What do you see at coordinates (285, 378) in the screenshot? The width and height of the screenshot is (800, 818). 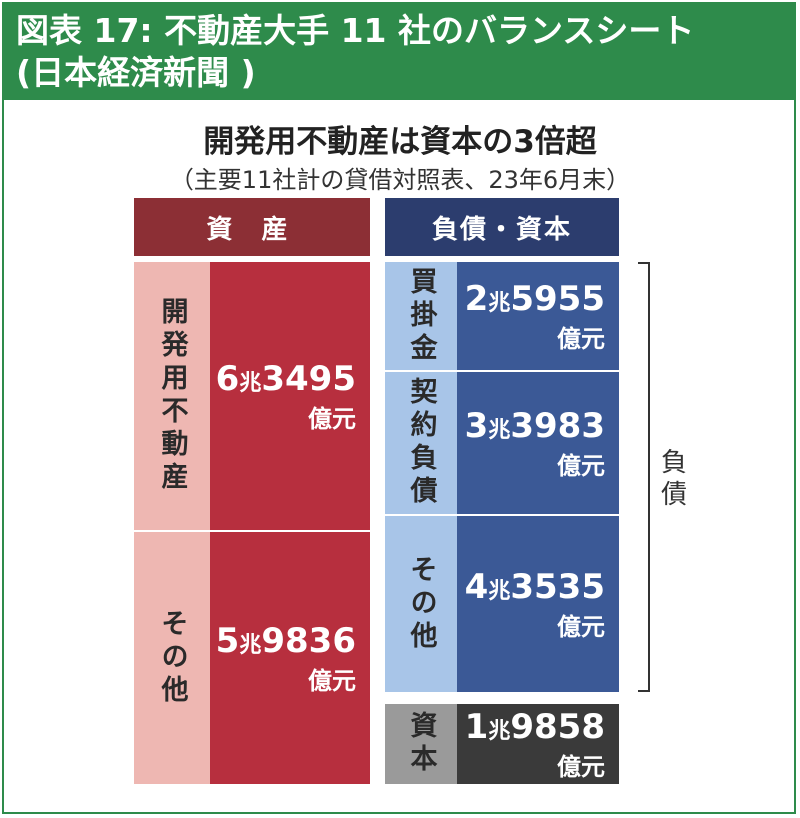 I see `asset-value-number: 6兆3495` at bounding box center [285, 378].